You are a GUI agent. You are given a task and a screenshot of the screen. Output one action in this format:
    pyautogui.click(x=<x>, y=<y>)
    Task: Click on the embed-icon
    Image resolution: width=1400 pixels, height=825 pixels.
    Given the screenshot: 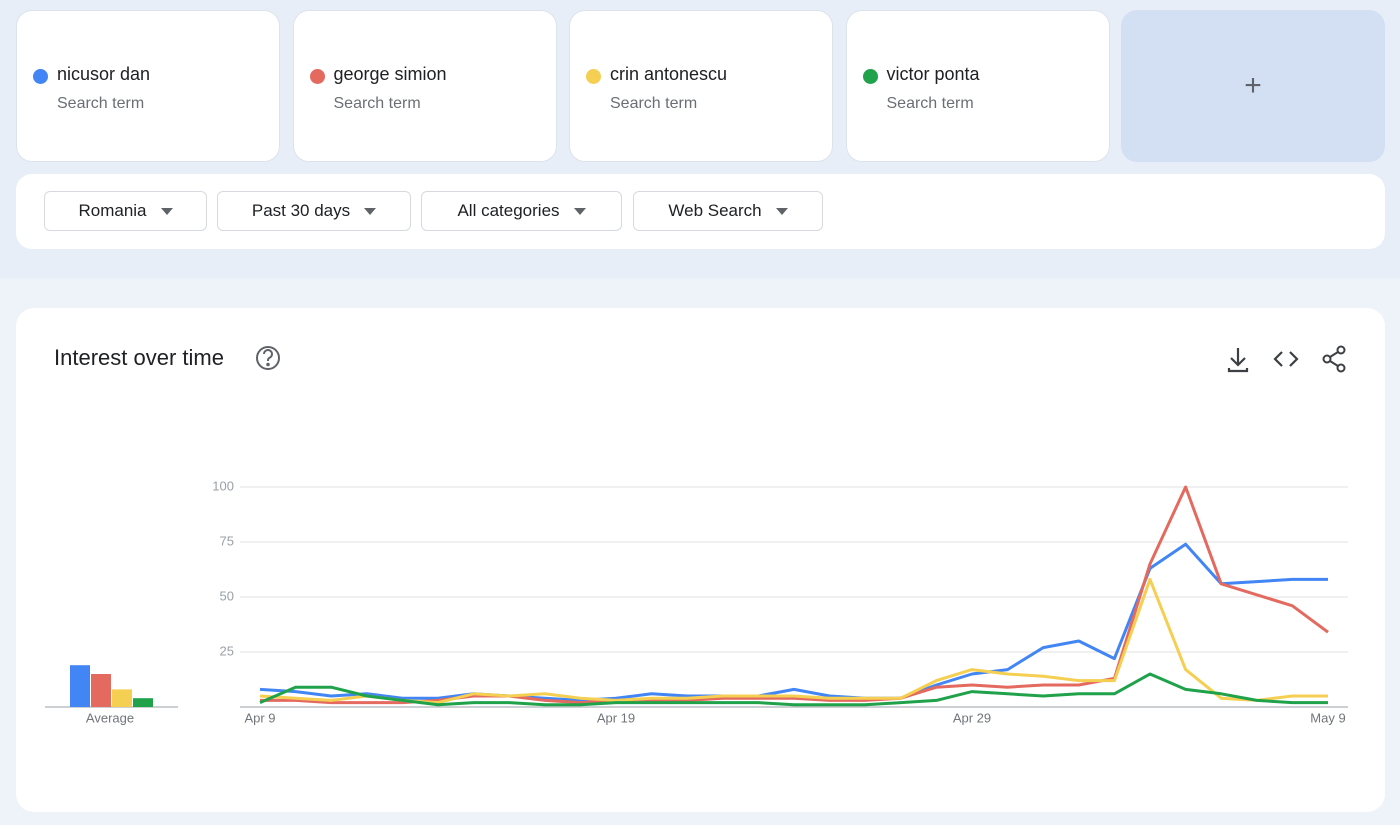 What is the action you would take?
    pyautogui.click(x=1286, y=359)
    